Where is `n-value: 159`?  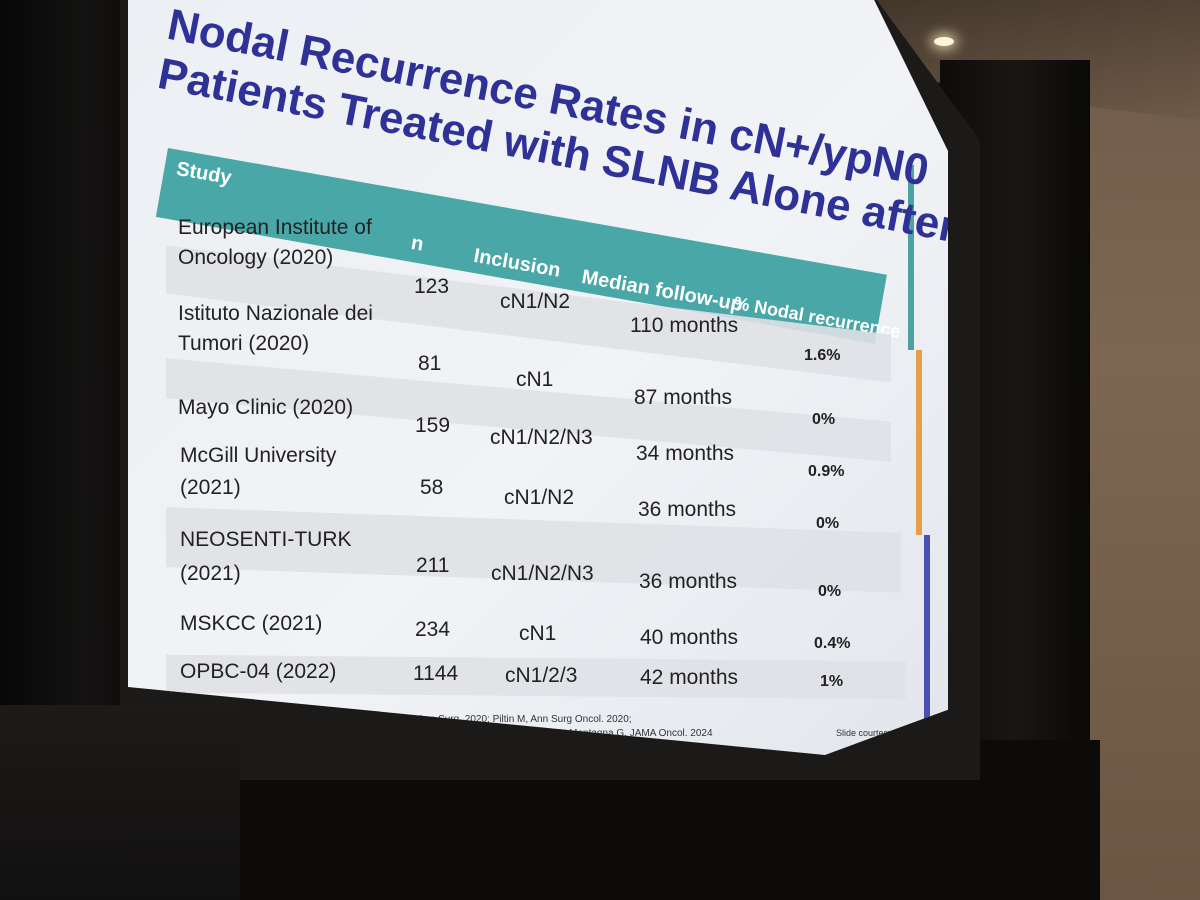 n-value: 159 is located at coordinates (433, 425).